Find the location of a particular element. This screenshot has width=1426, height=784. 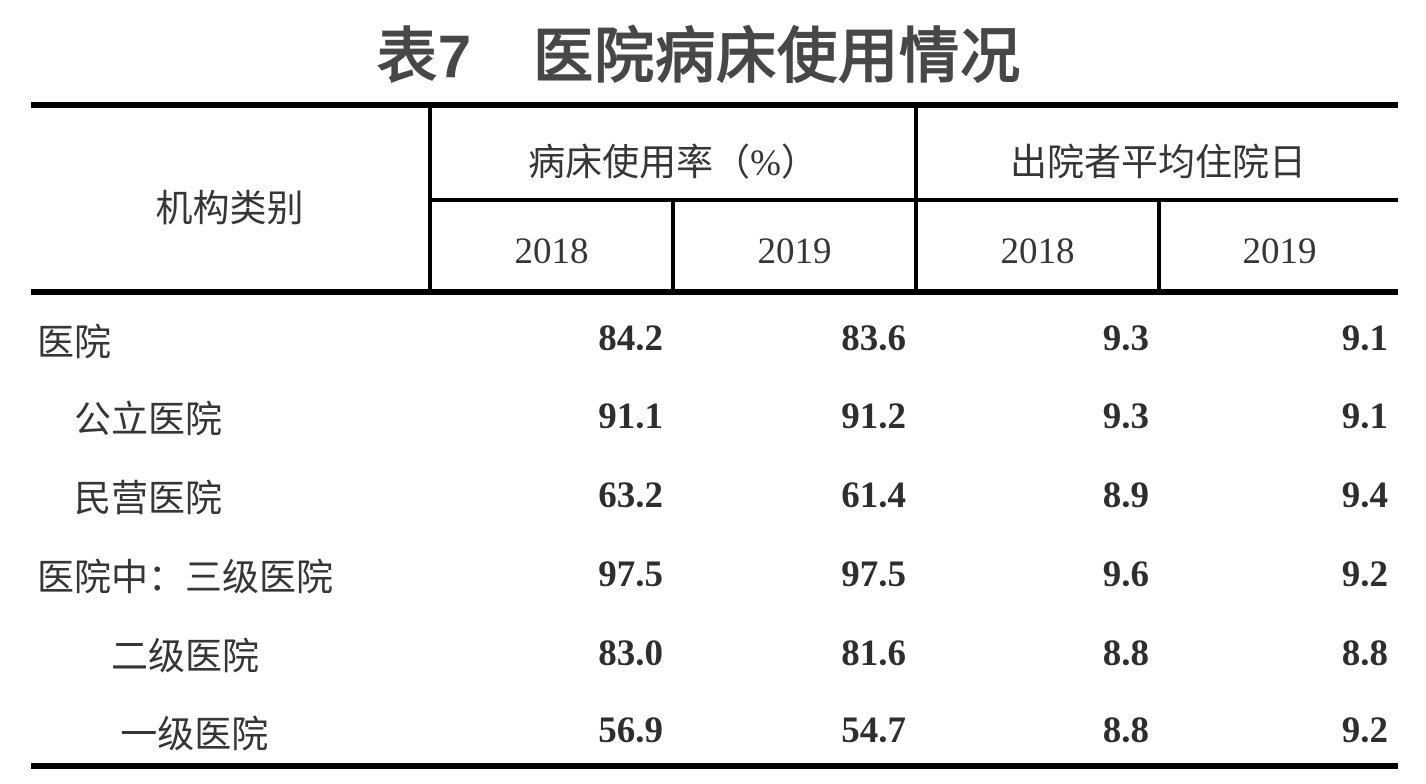

value-cell: 91.1 is located at coordinates (630, 416).